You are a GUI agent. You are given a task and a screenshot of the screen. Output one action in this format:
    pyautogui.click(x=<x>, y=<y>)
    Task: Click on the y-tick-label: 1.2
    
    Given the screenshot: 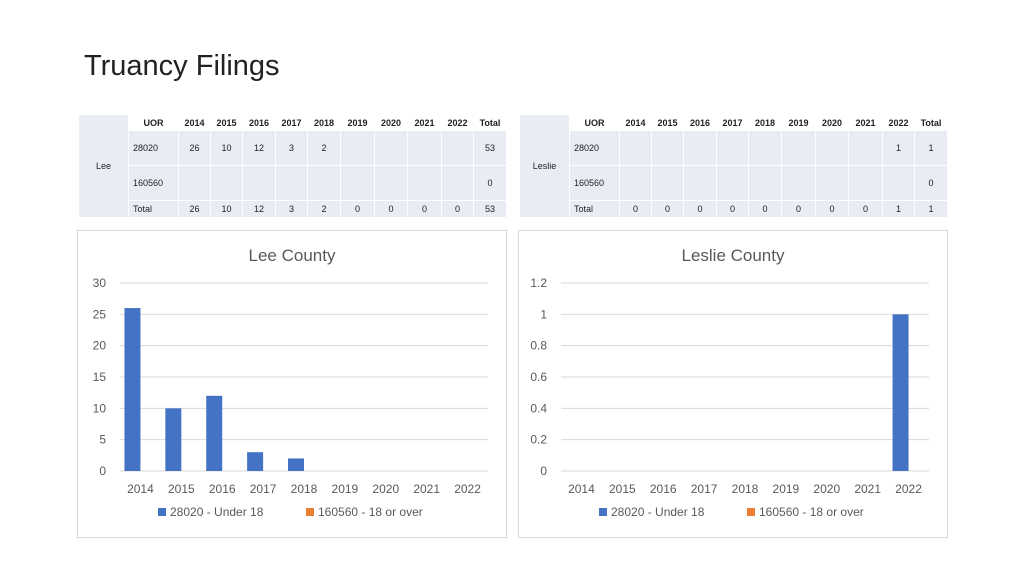 What is the action you would take?
    pyautogui.click(x=538, y=283)
    